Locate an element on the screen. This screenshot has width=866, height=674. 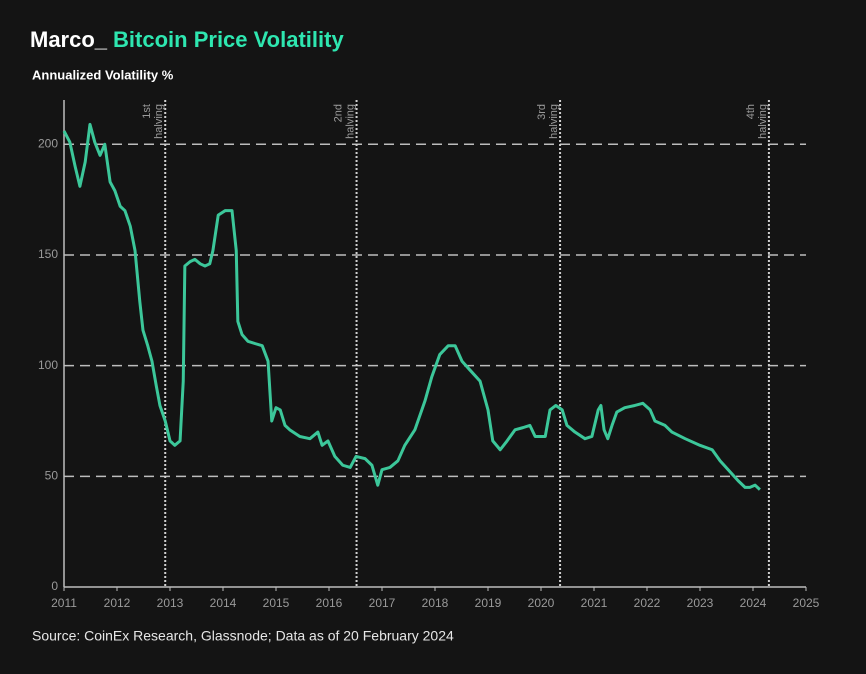
x-tick-label: 2015 is located at coordinates (276, 603).